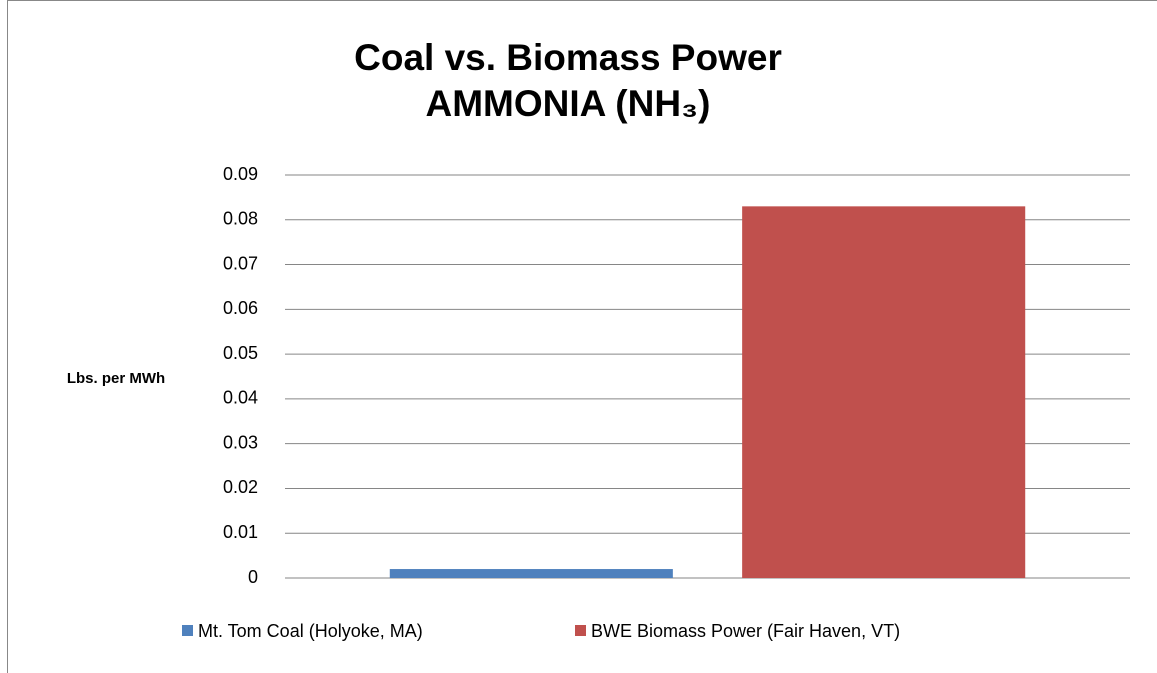  I want to click on y-tick-label: 0, so click(253, 577).